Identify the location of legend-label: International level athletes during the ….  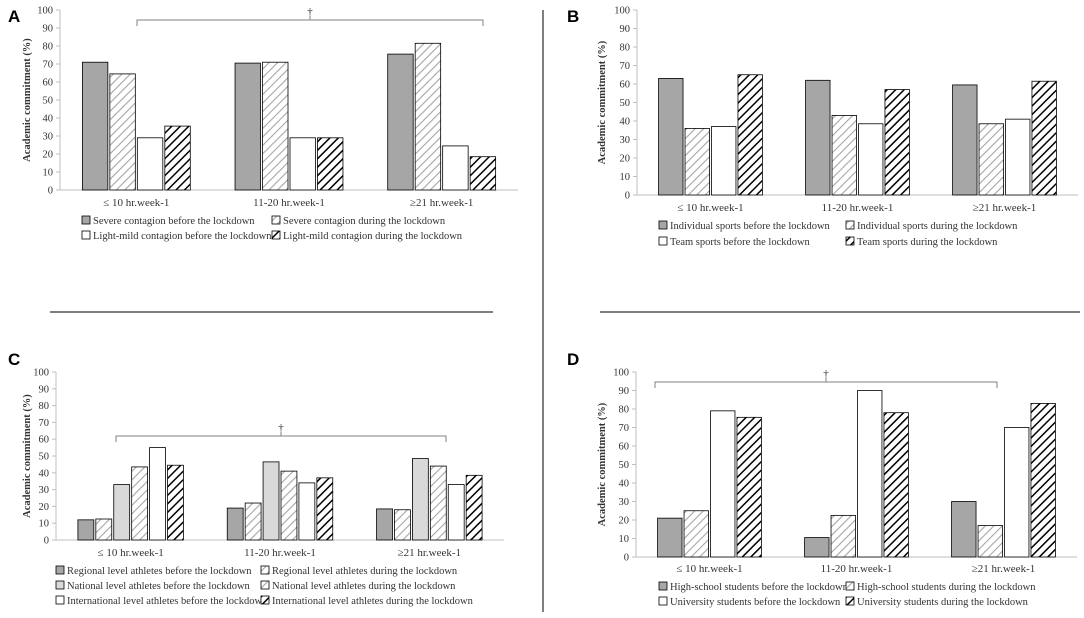
(373, 601).